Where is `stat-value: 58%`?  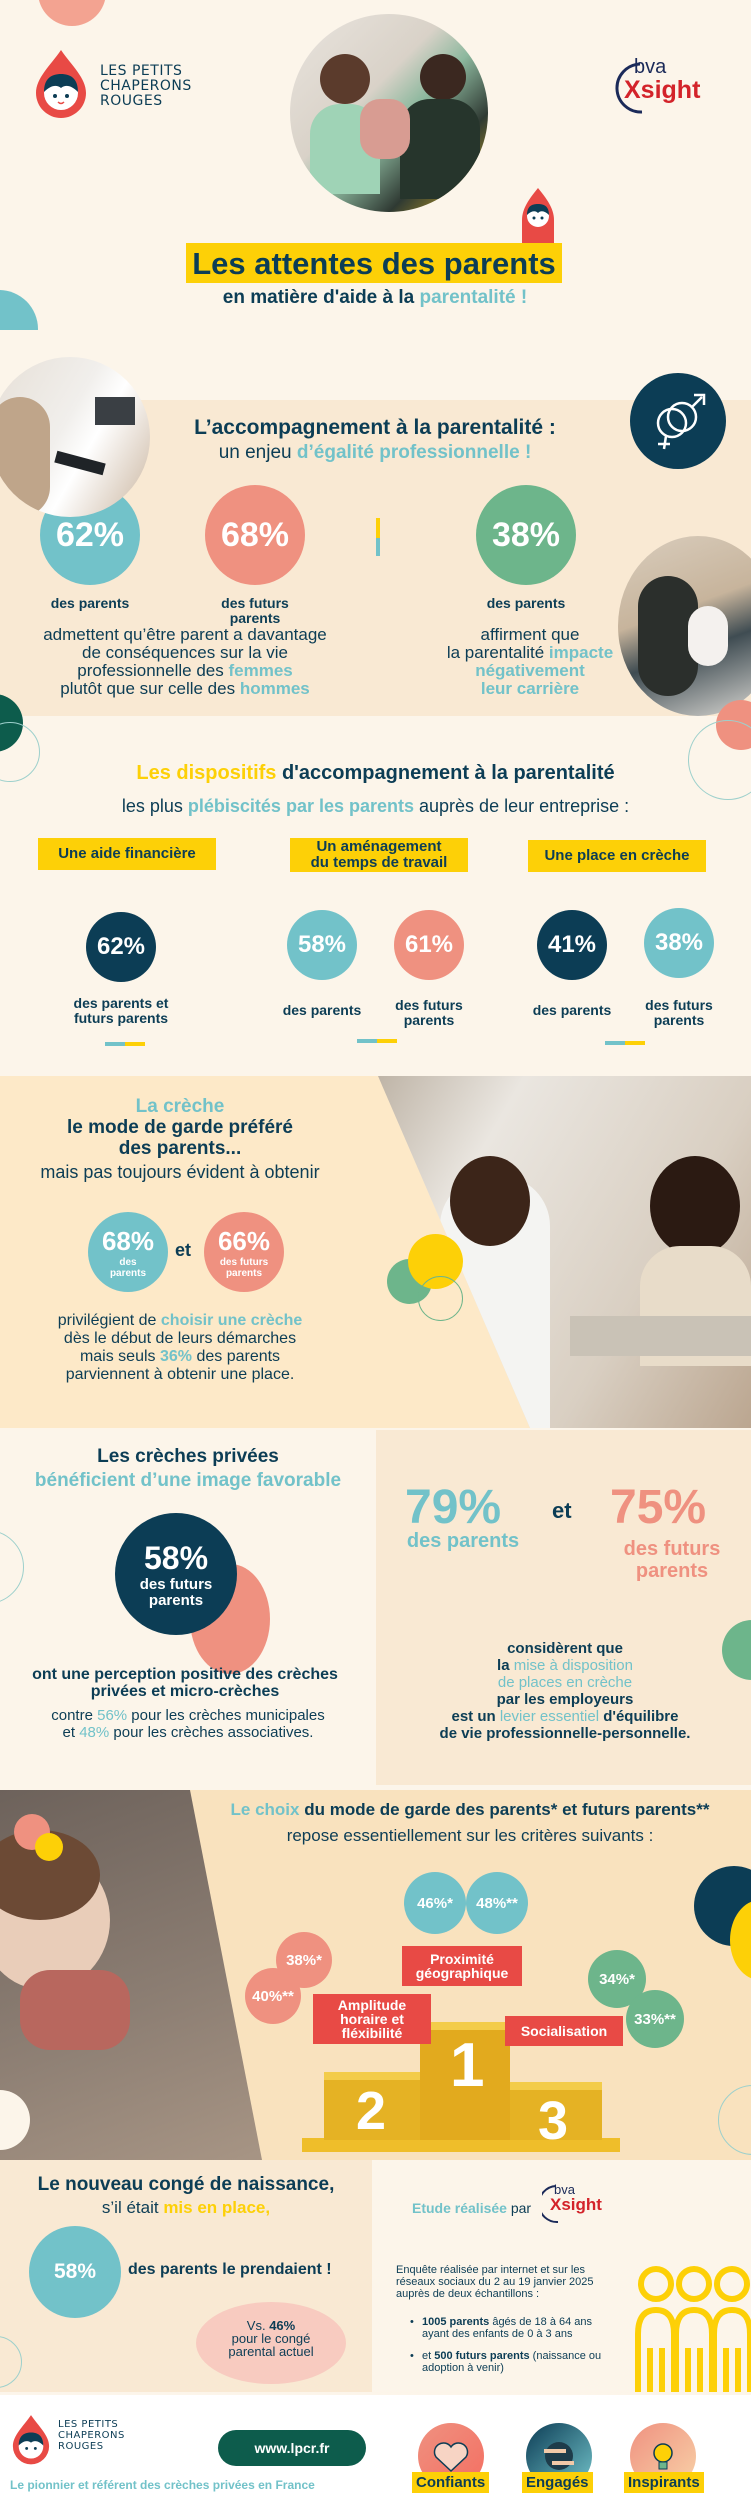
stat-value: 58% is located at coordinates (322, 944).